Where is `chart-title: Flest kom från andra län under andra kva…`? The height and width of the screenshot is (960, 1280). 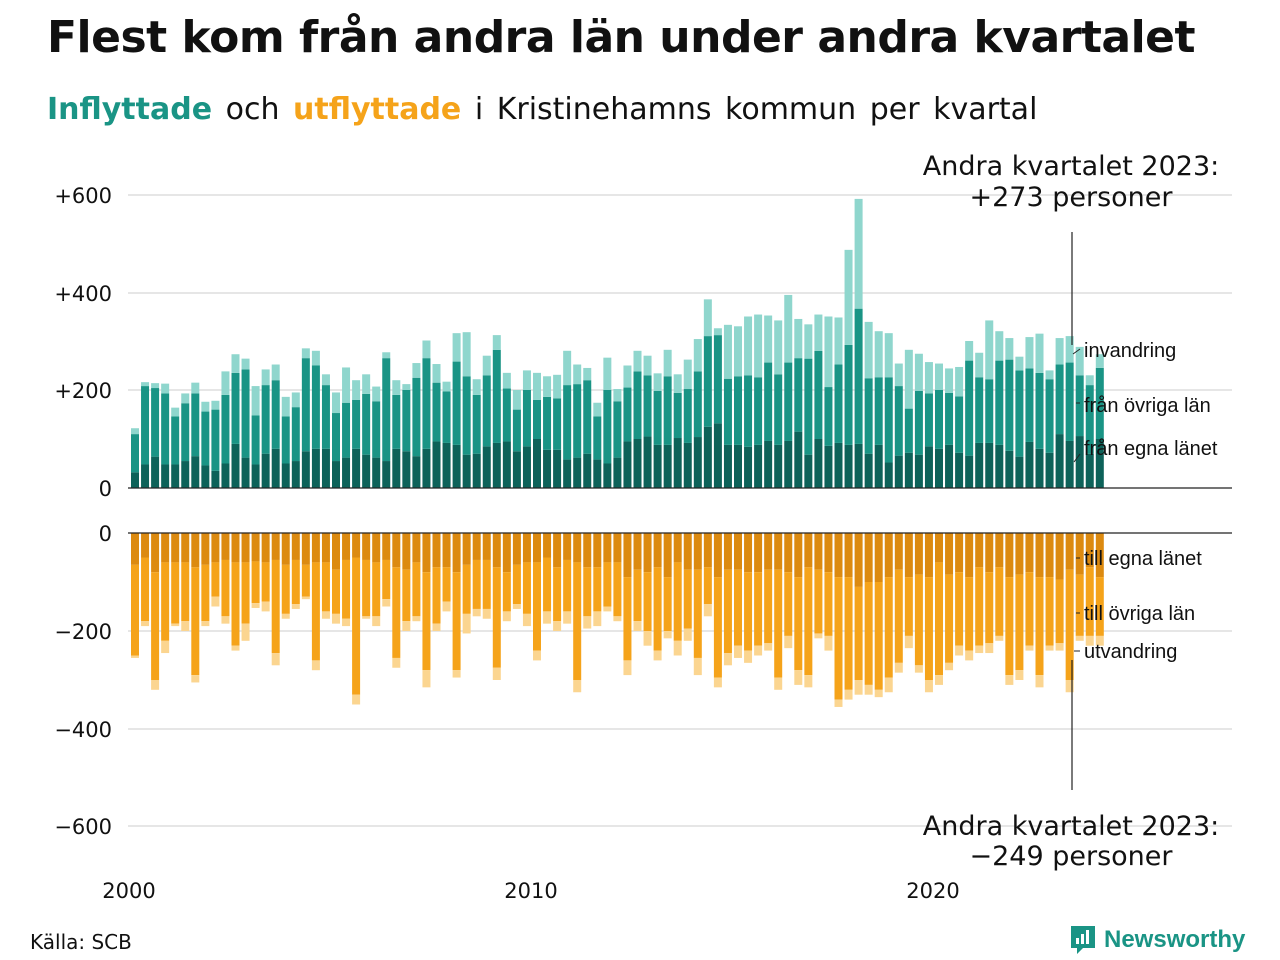 chart-title: Flest kom från andra län under andra kva… is located at coordinates (621, 37).